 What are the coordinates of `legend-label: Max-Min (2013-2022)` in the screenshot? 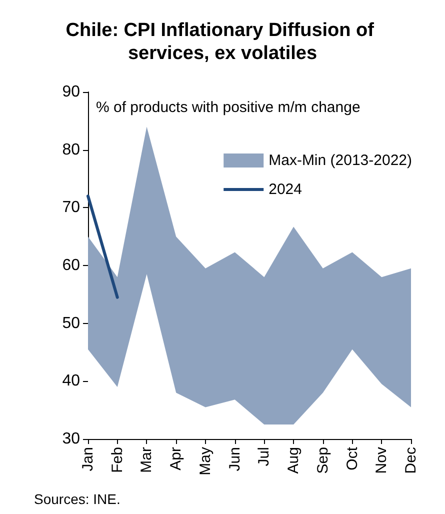 It's located at (340, 160).